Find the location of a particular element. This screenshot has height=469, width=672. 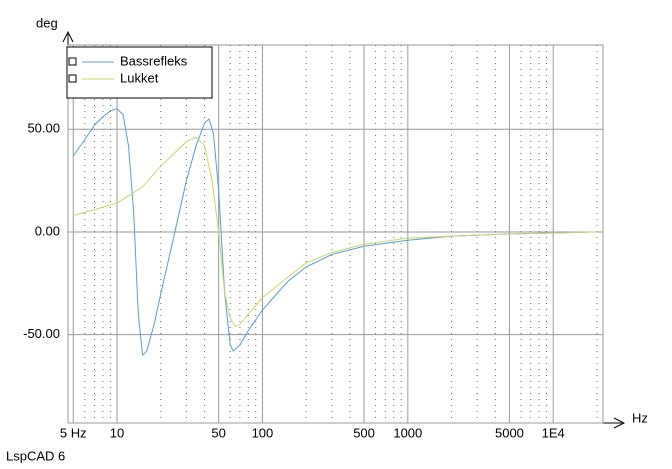

legend-box is located at coordinates (139, 72).